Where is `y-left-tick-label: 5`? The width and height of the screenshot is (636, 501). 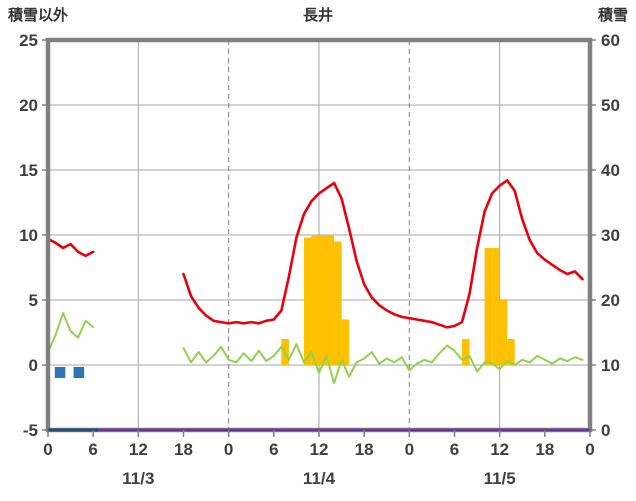 y-left-tick-label: 5 is located at coordinates (33, 300).